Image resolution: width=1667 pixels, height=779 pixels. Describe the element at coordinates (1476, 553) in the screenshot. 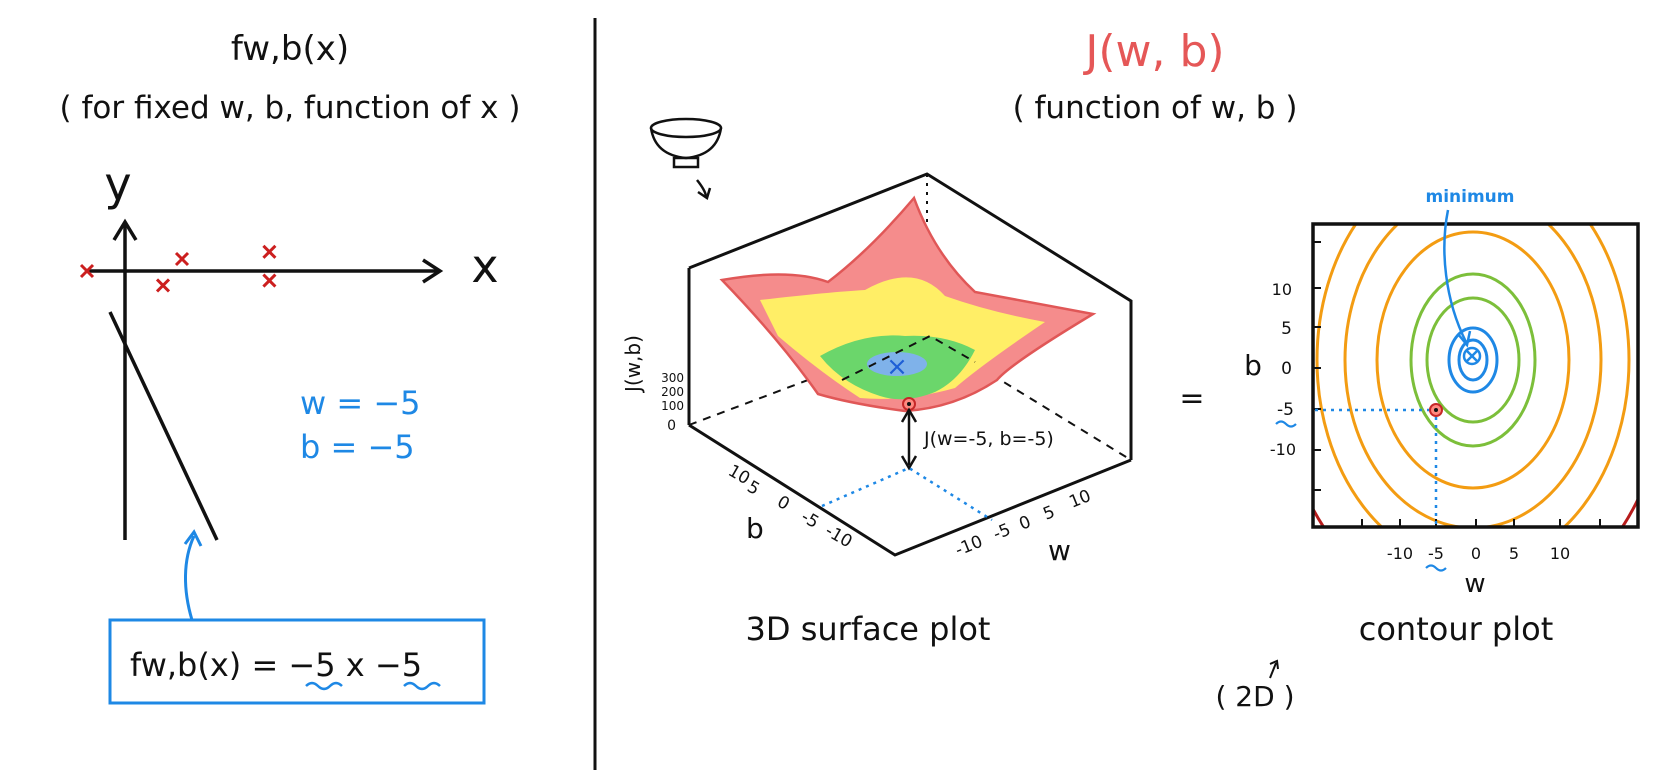

I see `contour-w-tick-0: 0` at that location.